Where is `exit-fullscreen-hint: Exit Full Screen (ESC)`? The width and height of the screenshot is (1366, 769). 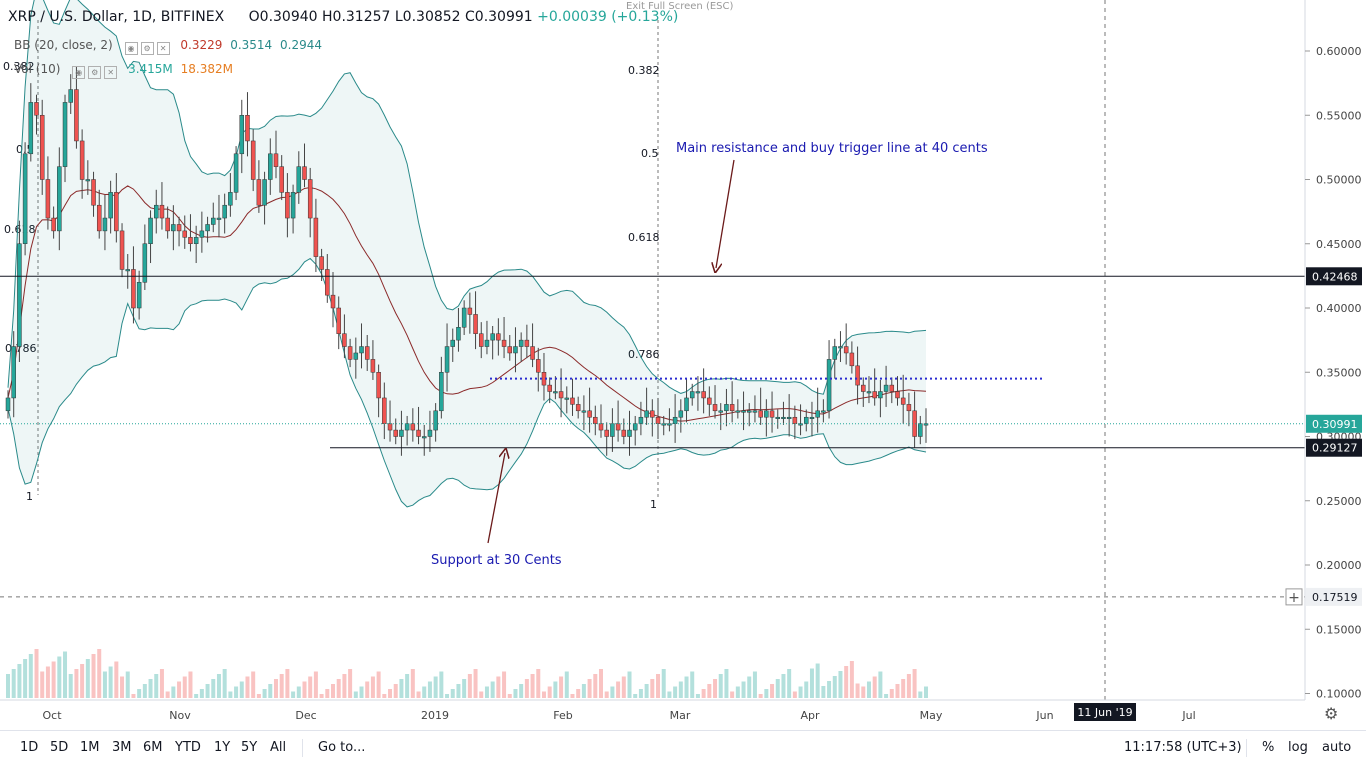 exit-fullscreen-hint: Exit Full Screen (ESC) is located at coordinates (680, 6).